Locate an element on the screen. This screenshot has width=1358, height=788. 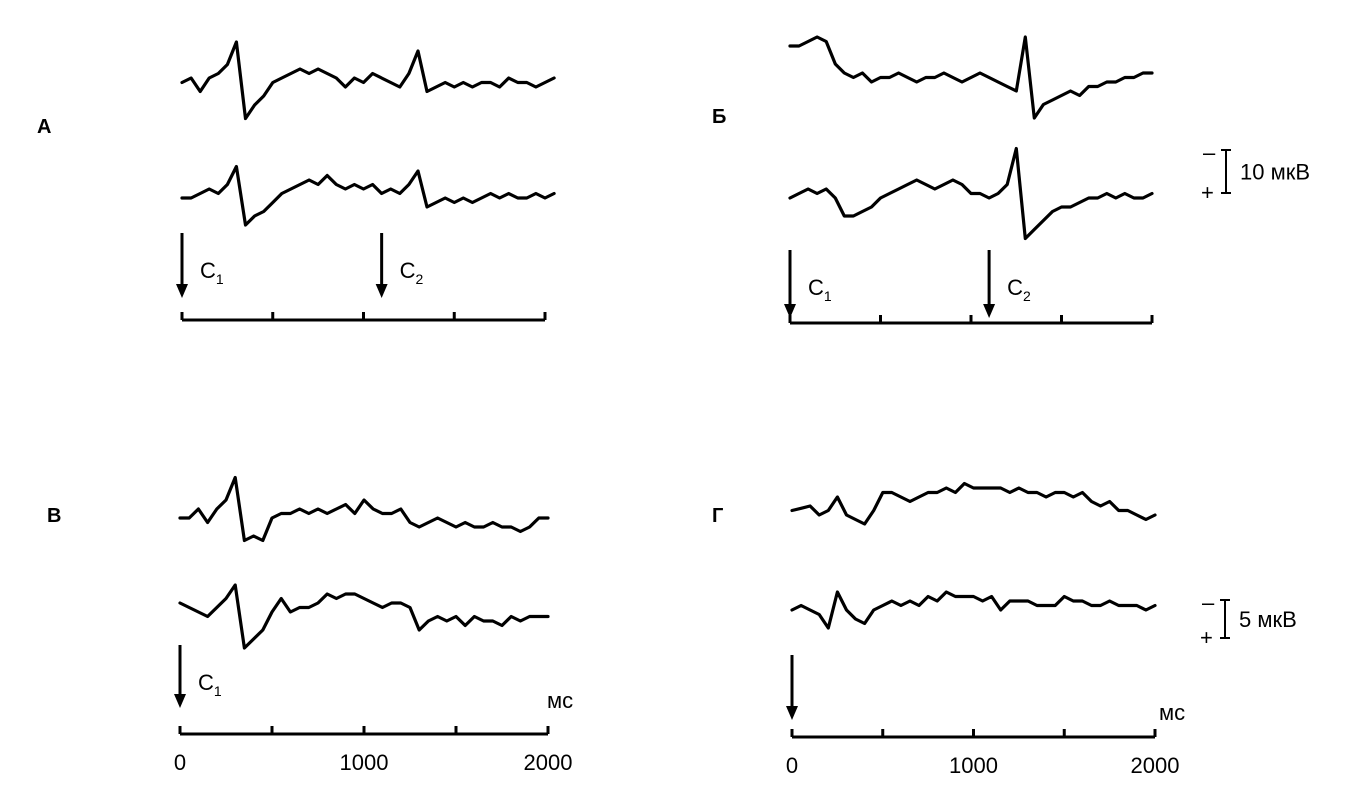
scale-bar-label: 10 мкВ is located at coordinates (1275, 172).